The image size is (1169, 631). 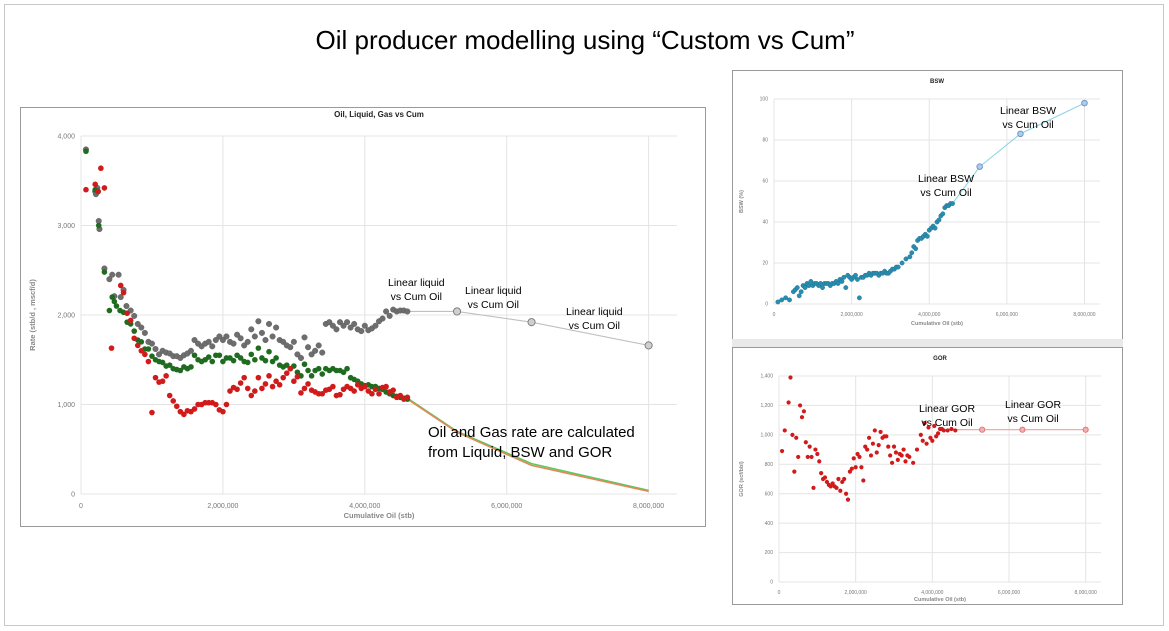 What do you see at coordinates (1086, 593) in the screenshot?
I see `x-tick-label: 8,000,000` at bounding box center [1086, 593].